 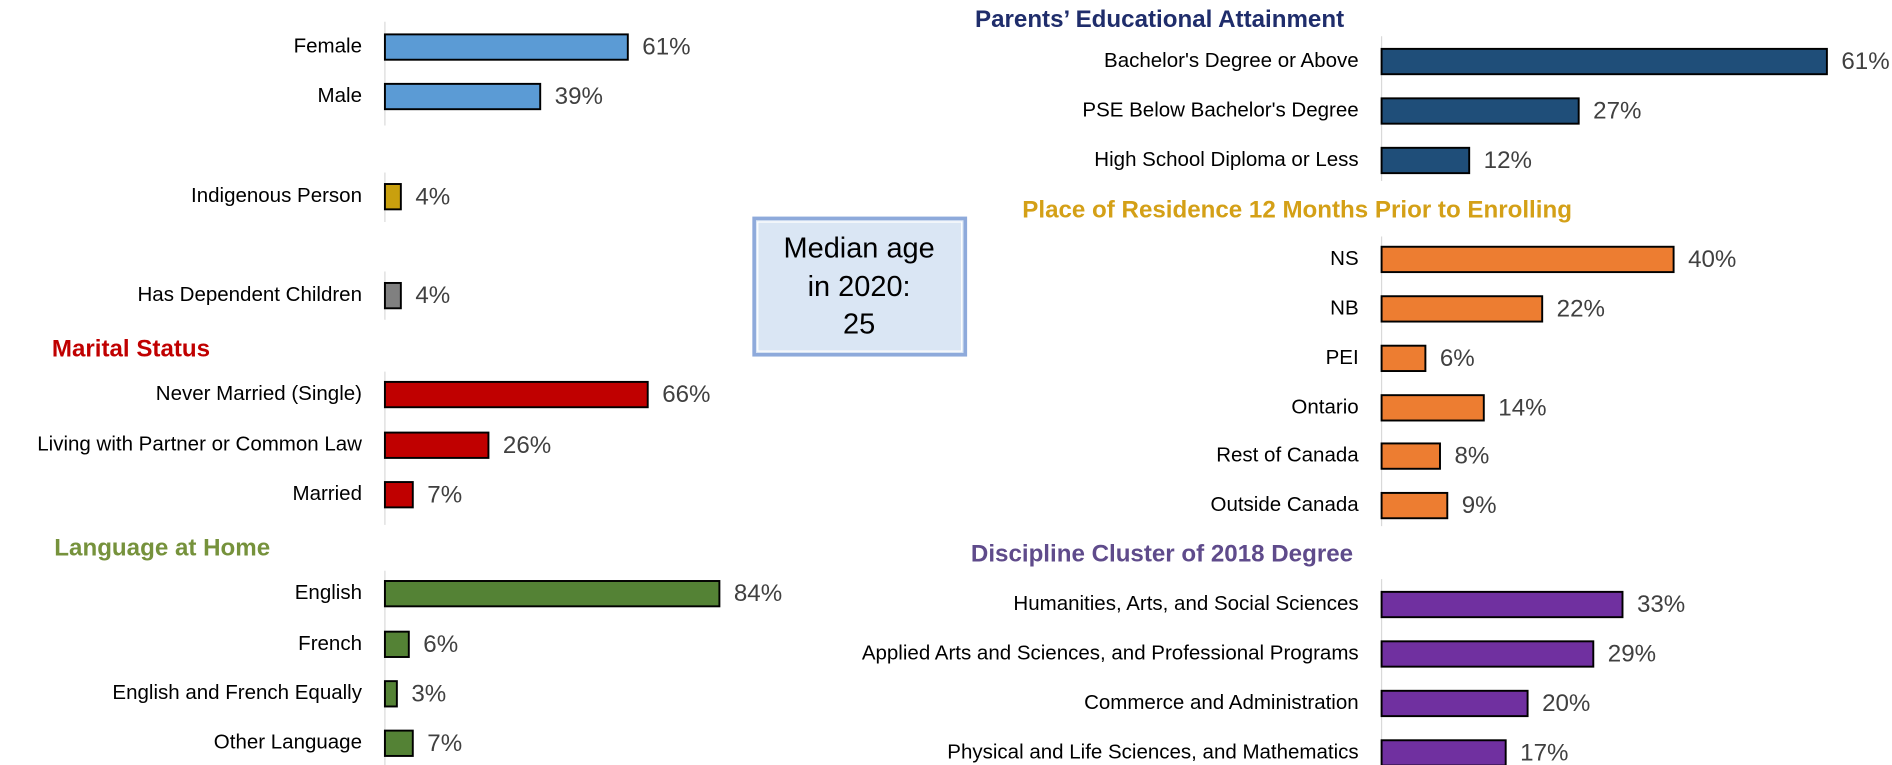 What do you see at coordinates (1632, 654) in the screenshot?
I see `value-label: 29%` at bounding box center [1632, 654].